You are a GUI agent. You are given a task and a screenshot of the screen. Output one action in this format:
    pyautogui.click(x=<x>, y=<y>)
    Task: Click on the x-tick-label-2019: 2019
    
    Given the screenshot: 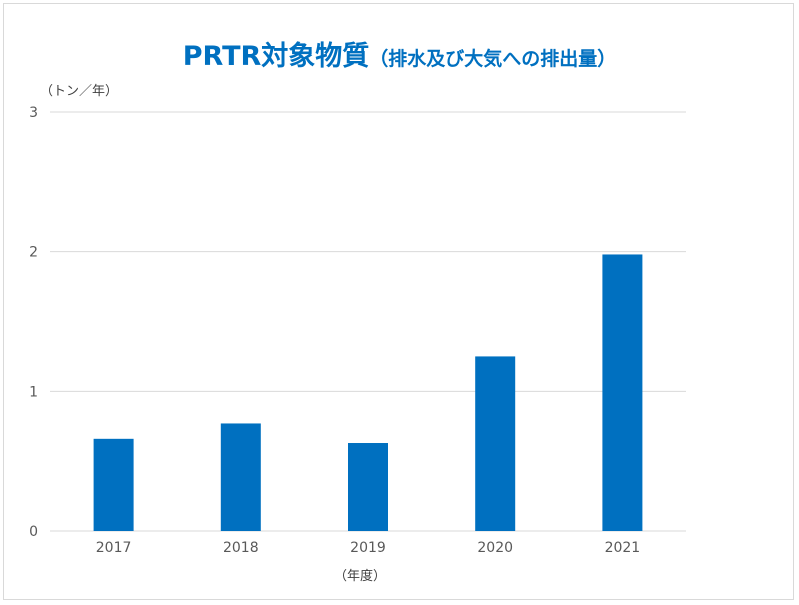 What is the action you would take?
    pyautogui.click(x=368, y=548)
    